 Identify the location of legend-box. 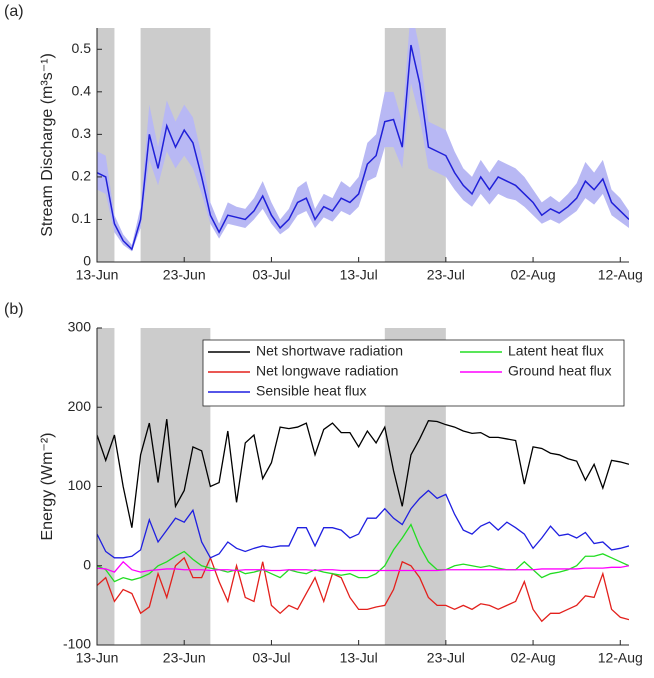
(413, 373).